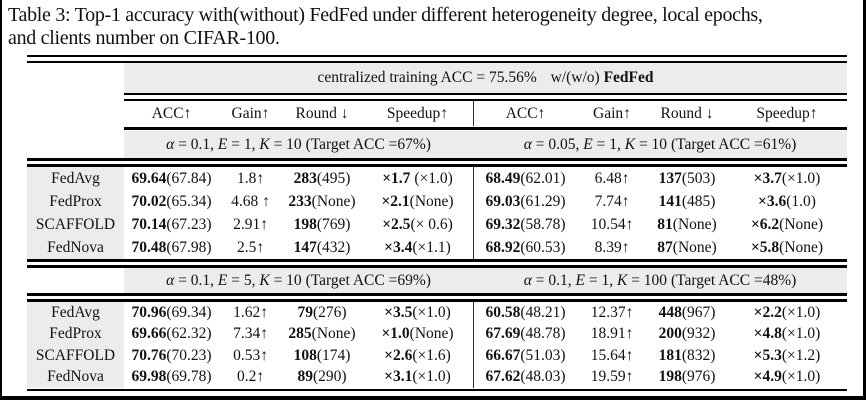  Describe the element at coordinates (687, 334) in the screenshot. I see `value-cell: 200(932)` at that location.